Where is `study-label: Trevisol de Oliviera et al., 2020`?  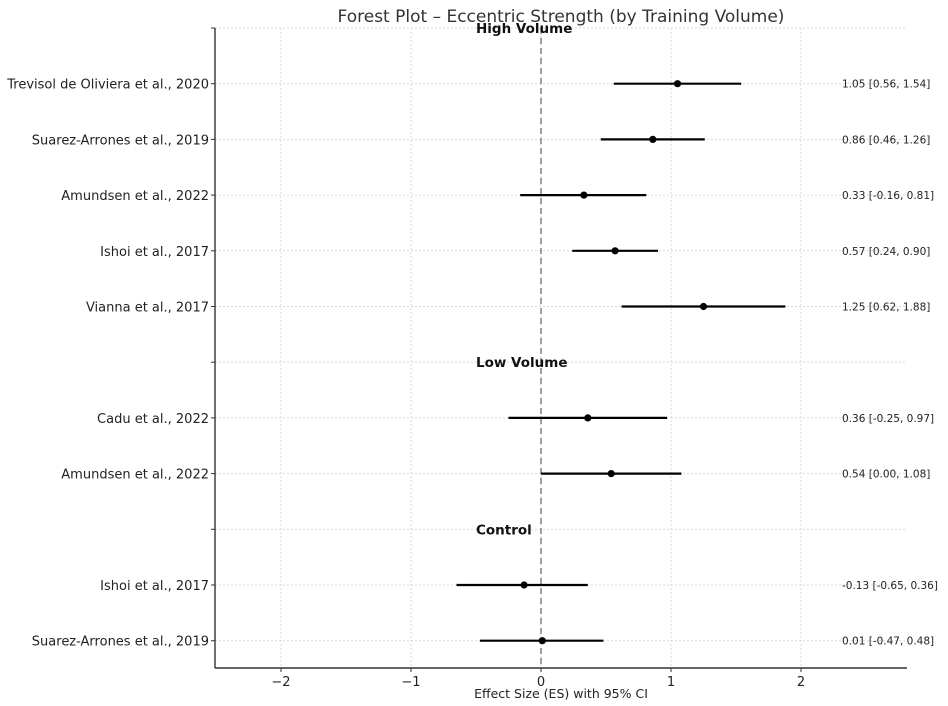
study-label: Trevisol de Oliviera et al., 2020 is located at coordinates (107, 85).